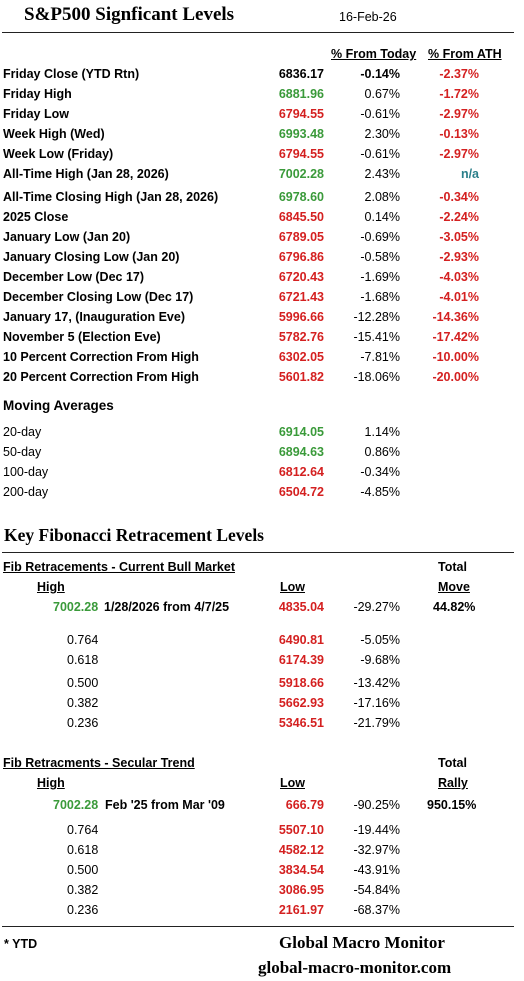 The height and width of the screenshot is (981, 524). What do you see at coordinates (91, 257) in the screenshot?
I see `level-label: January Closing Low (Jan 20)` at bounding box center [91, 257].